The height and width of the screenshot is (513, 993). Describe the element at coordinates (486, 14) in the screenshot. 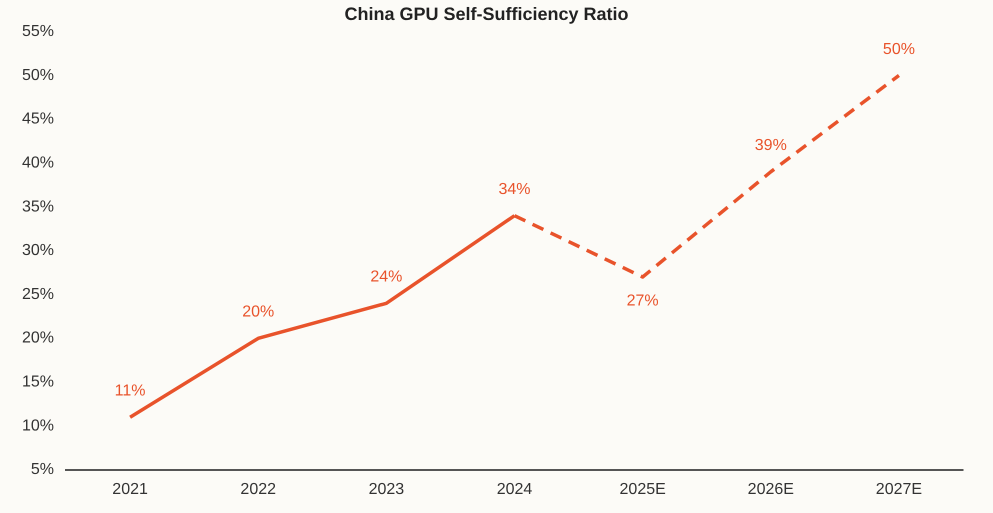

I see `chart-title: China GPU Self-Sufficiency Ratio` at that location.